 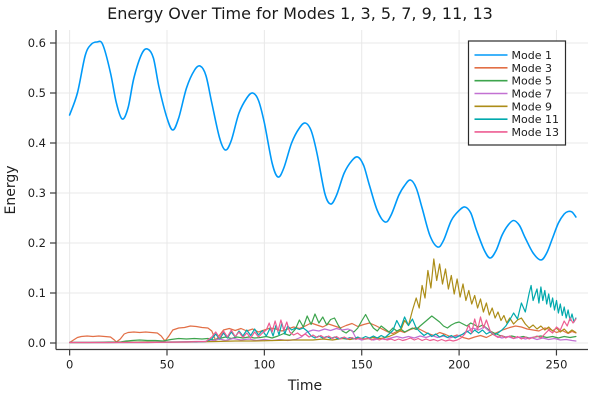 What do you see at coordinates (535, 119) in the screenshot?
I see `legend-label: Mode 11` at bounding box center [535, 119].